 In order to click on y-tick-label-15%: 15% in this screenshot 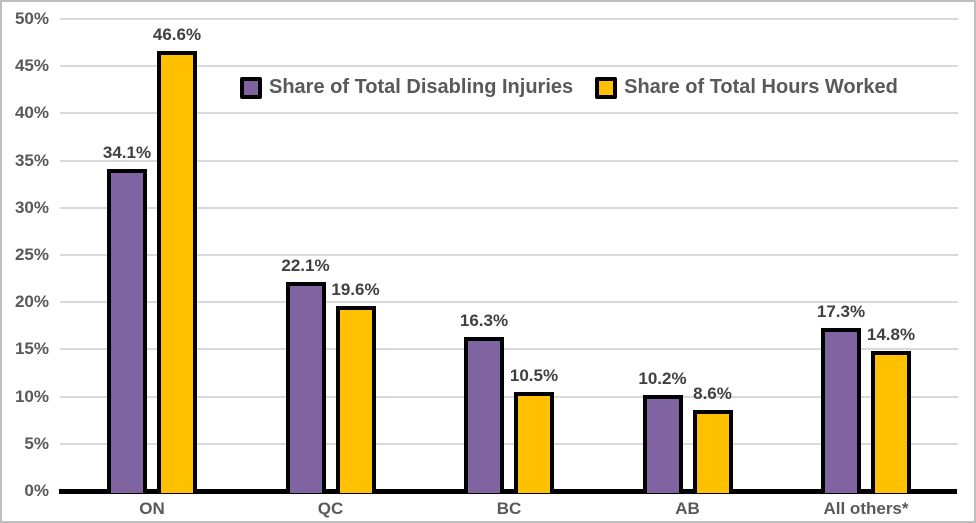, I will do `click(31, 349)`.